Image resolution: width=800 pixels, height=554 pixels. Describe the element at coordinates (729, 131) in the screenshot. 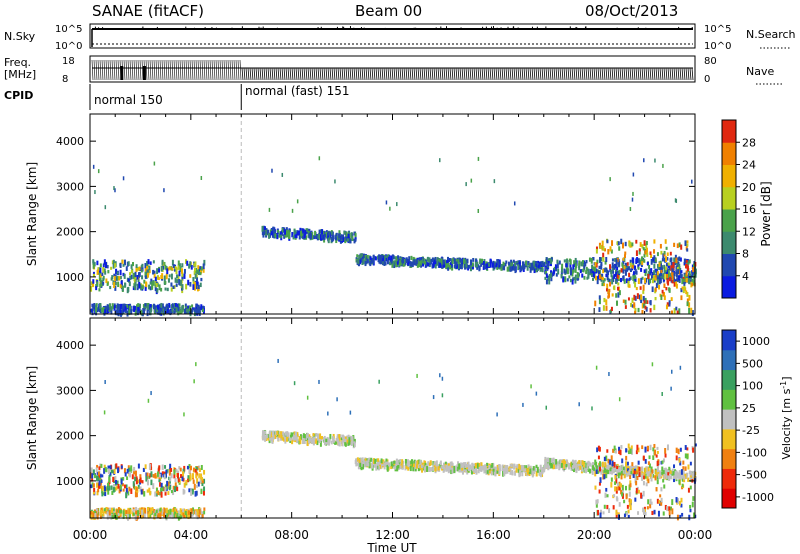

I see `colorbar-segment` at that location.